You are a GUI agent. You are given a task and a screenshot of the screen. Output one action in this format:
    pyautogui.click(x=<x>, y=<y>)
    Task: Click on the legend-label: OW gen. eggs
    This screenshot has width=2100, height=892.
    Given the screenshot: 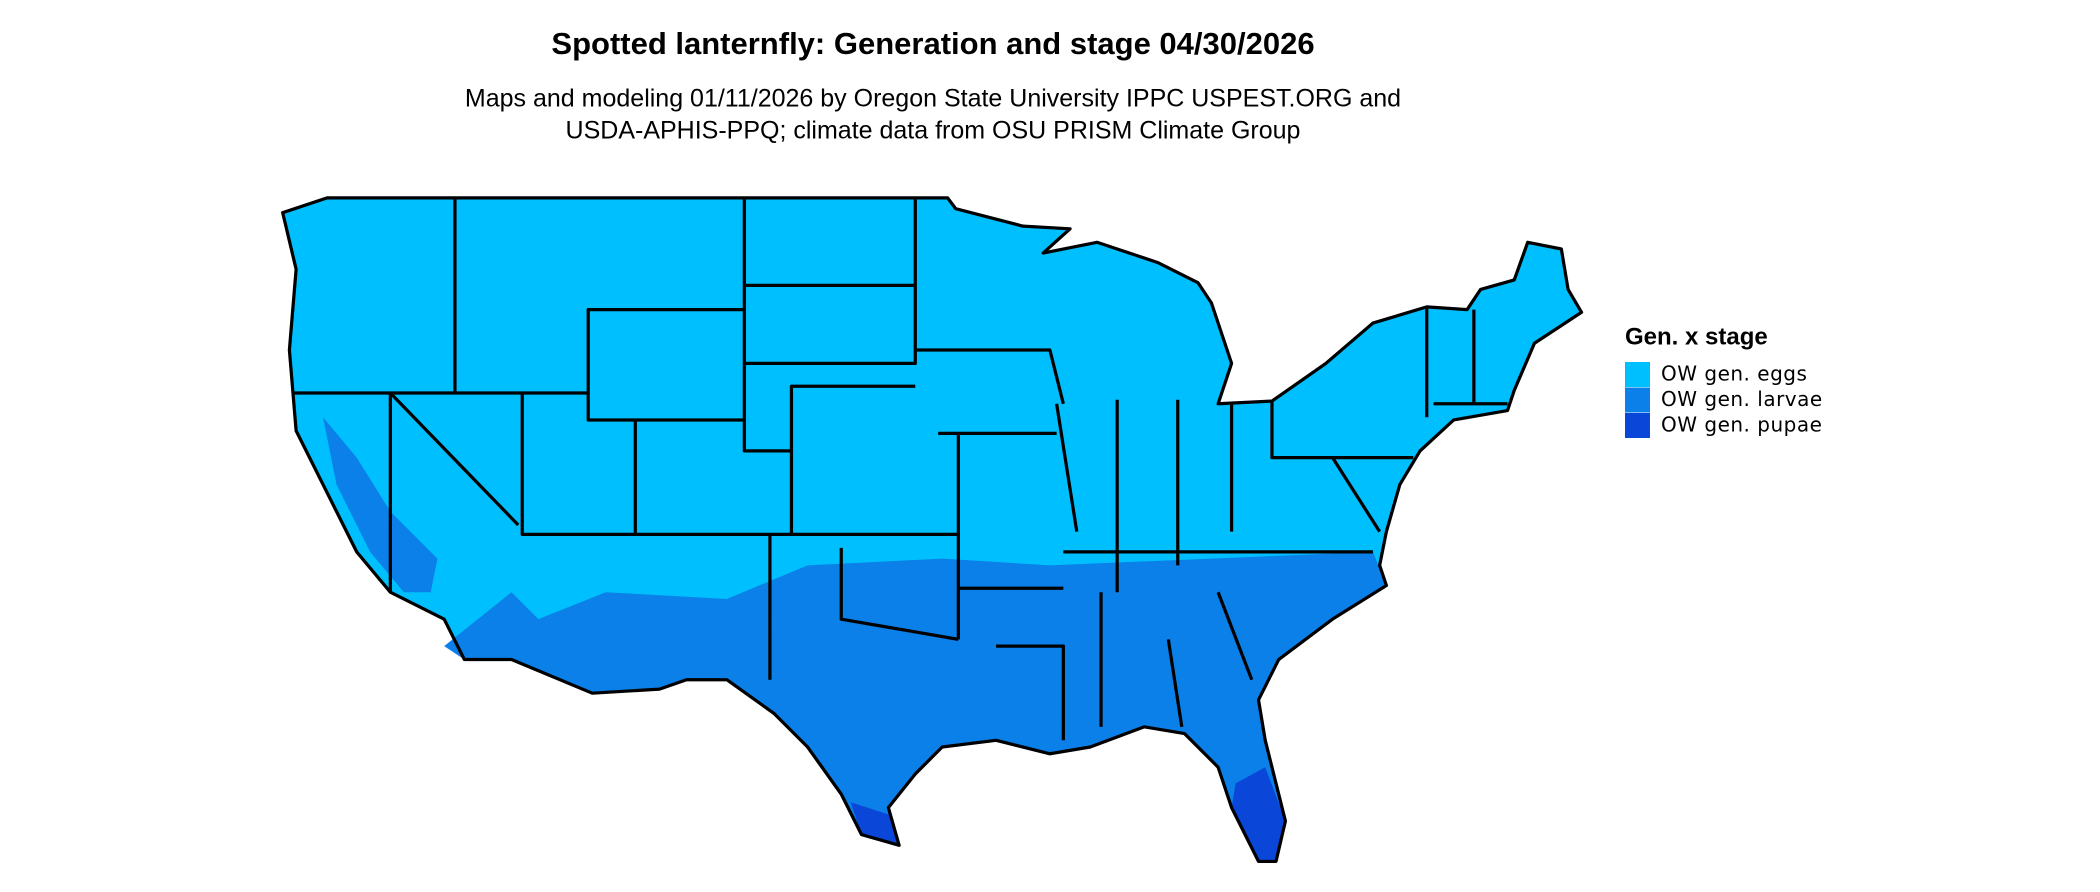 What is the action you would take?
    pyautogui.click(x=1734, y=374)
    